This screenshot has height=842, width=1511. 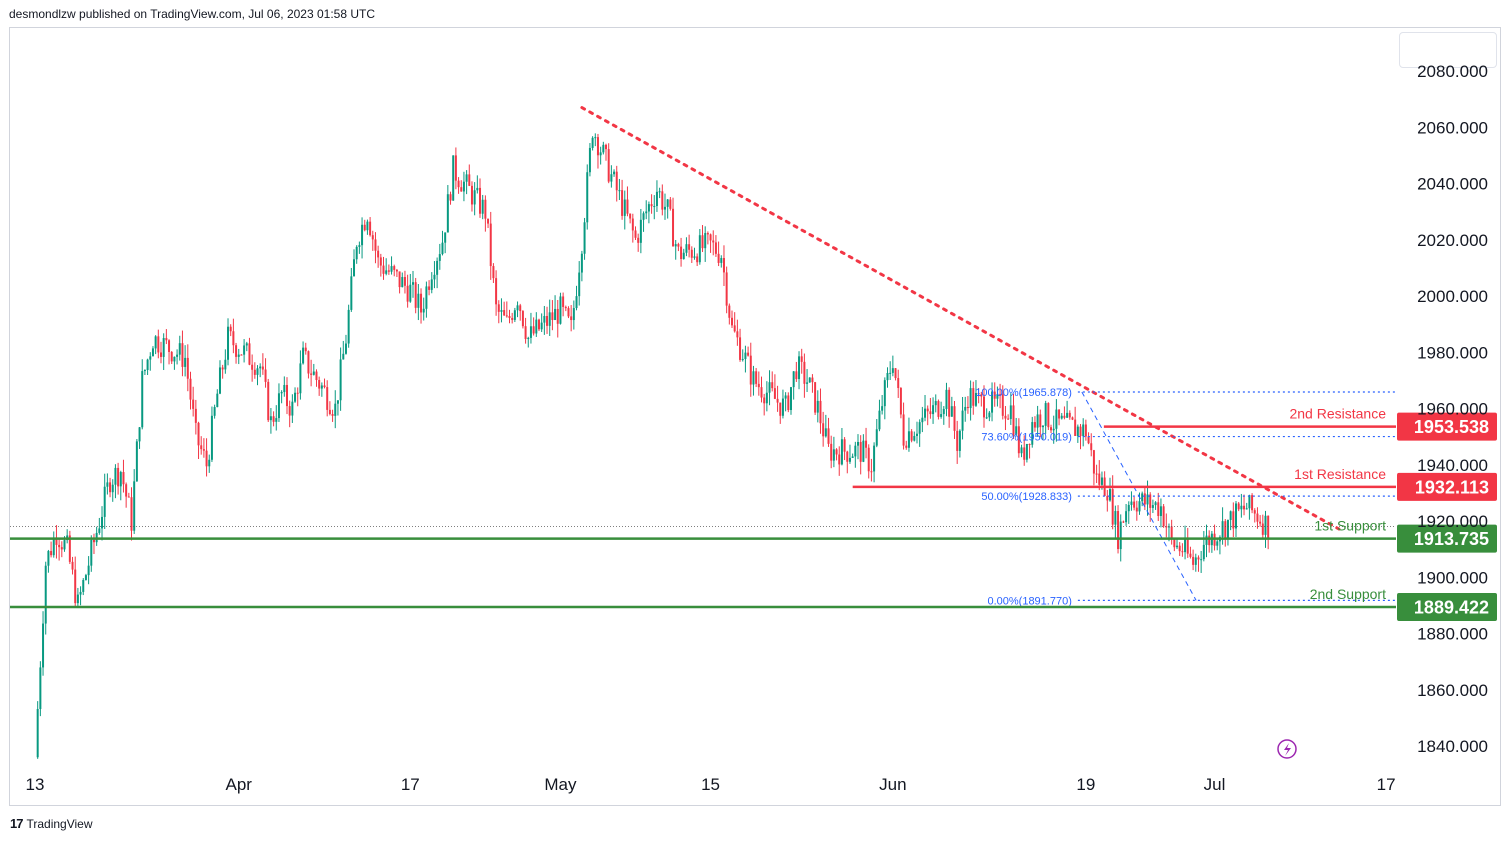 I want to click on x-tick-label: Jul, so click(x=1215, y=784).